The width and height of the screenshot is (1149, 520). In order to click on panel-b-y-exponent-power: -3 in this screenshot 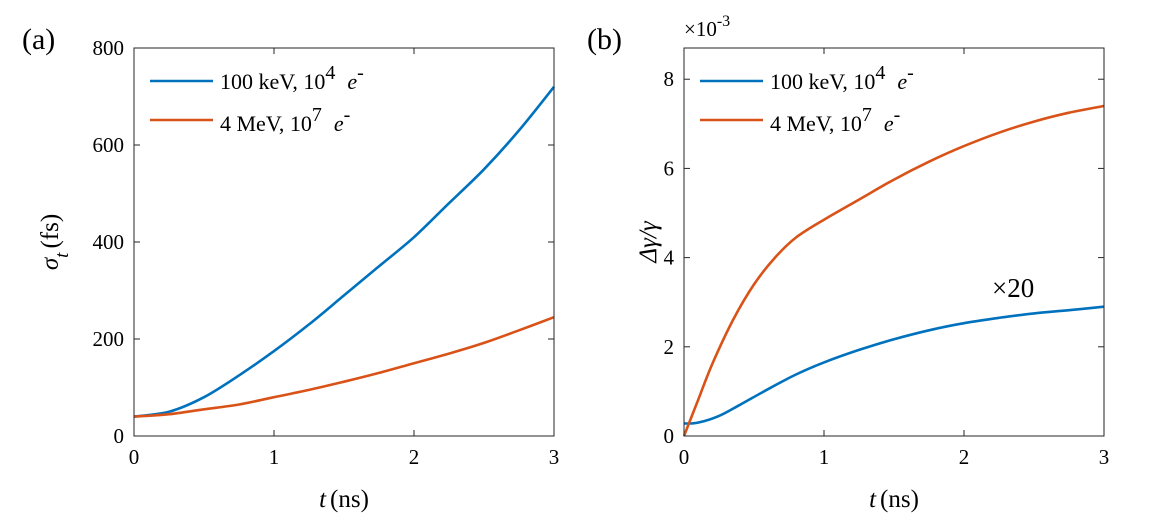, I will do `click(723, 21)`.